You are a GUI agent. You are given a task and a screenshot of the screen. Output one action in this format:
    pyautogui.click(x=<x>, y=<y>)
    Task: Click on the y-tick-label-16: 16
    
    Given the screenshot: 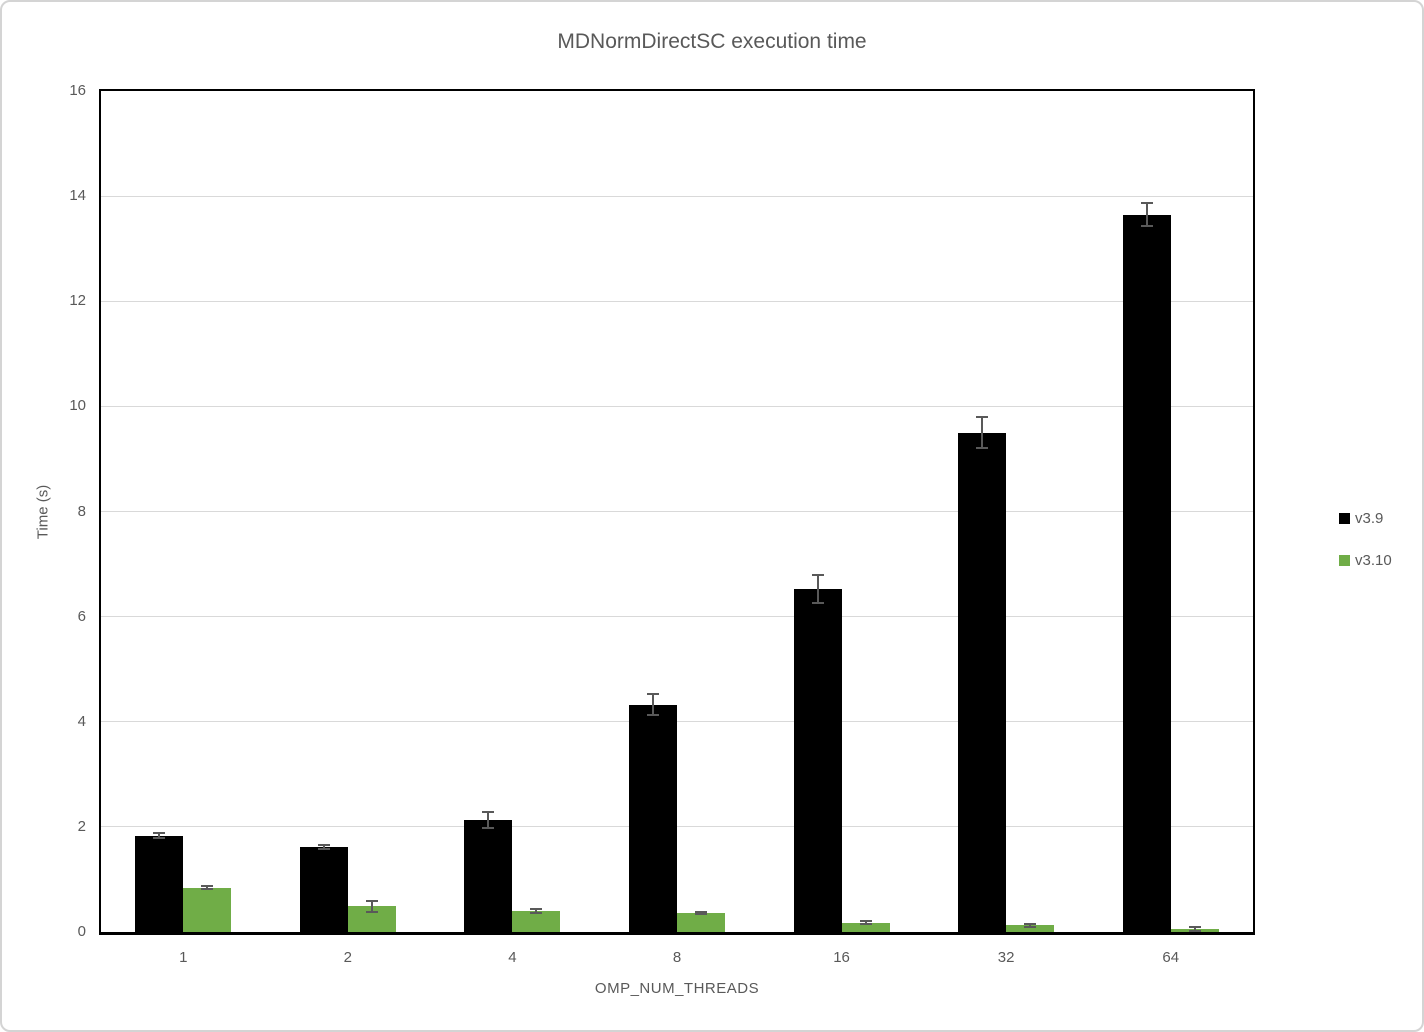 What is the action you would take?
    pyautogui.click(x=77, y=90)
    